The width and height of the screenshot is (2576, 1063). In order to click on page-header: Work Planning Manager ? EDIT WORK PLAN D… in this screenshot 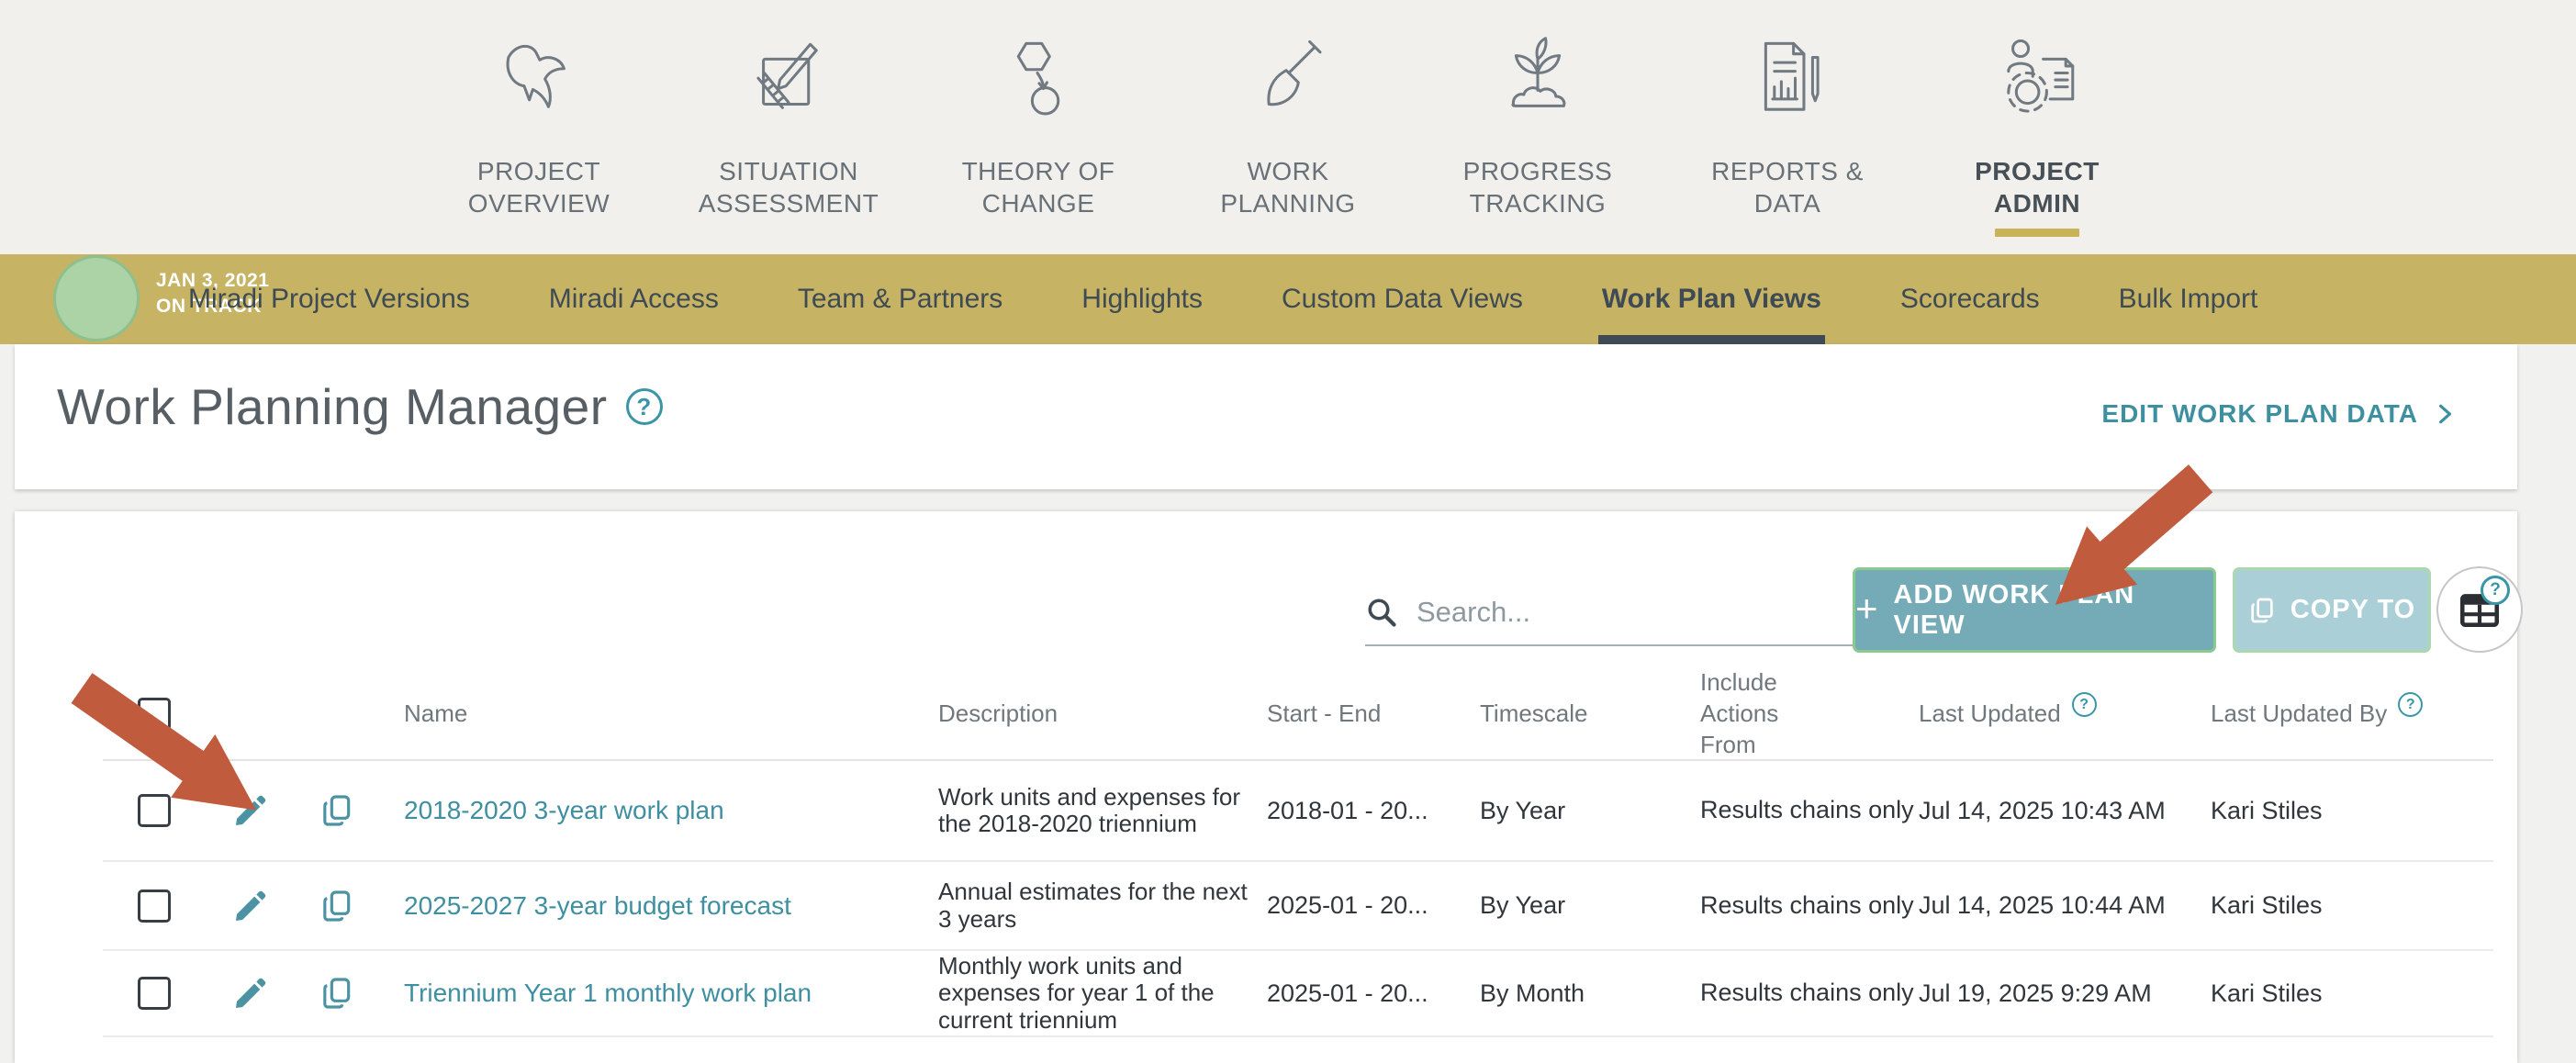, I will do `click(1266, 416)`.